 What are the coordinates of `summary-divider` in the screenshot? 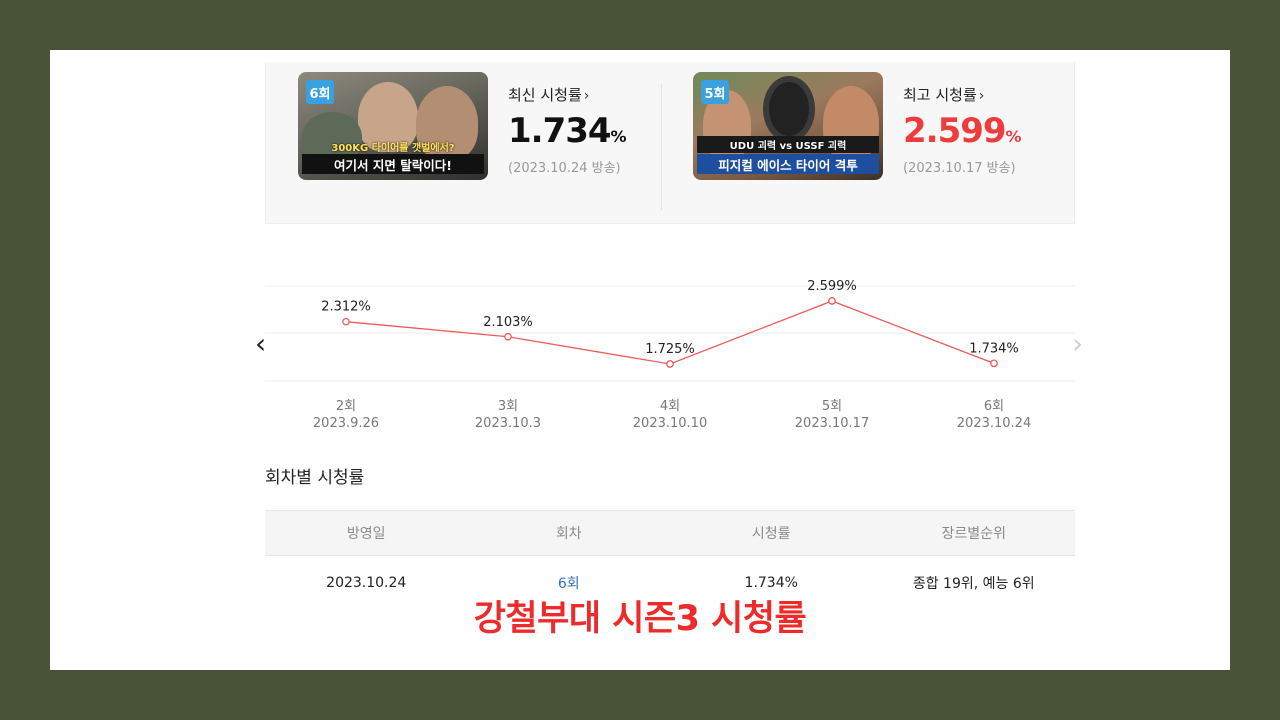 It's located at (661, 147).